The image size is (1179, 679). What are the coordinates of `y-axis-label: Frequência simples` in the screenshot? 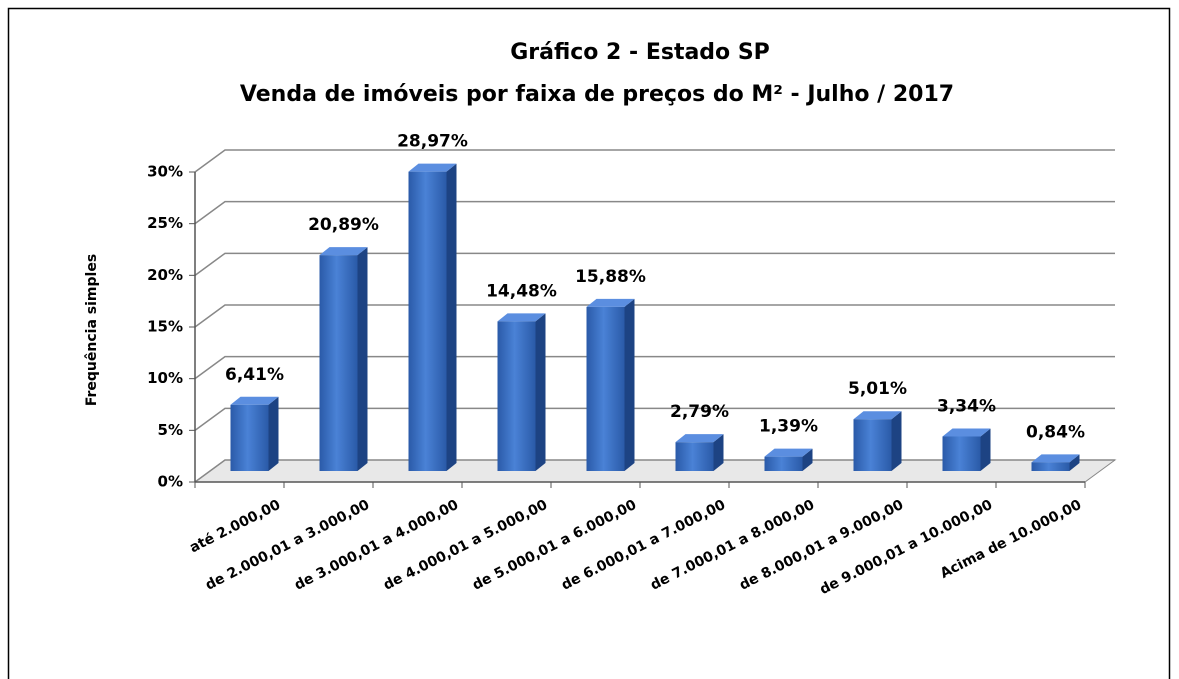 It's located at (92, 330).